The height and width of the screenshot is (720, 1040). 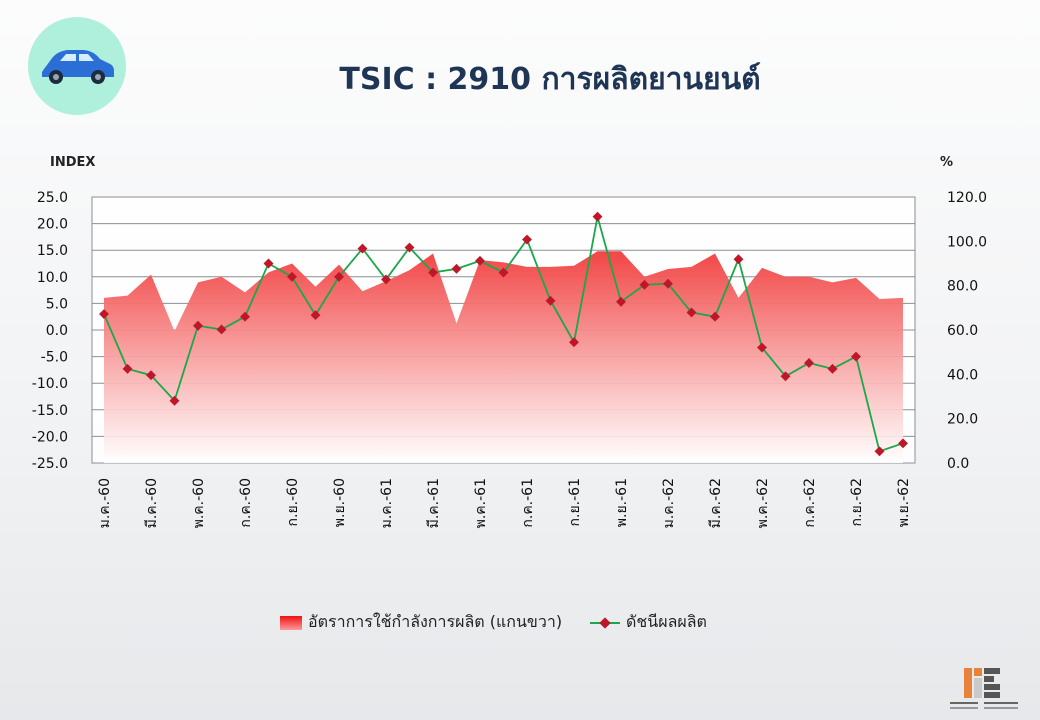 What do you see at coordinates (528, 503) in the screenshot?
I see `x-tick-label: ก.ค.-61` at bounding box center [528, 503].